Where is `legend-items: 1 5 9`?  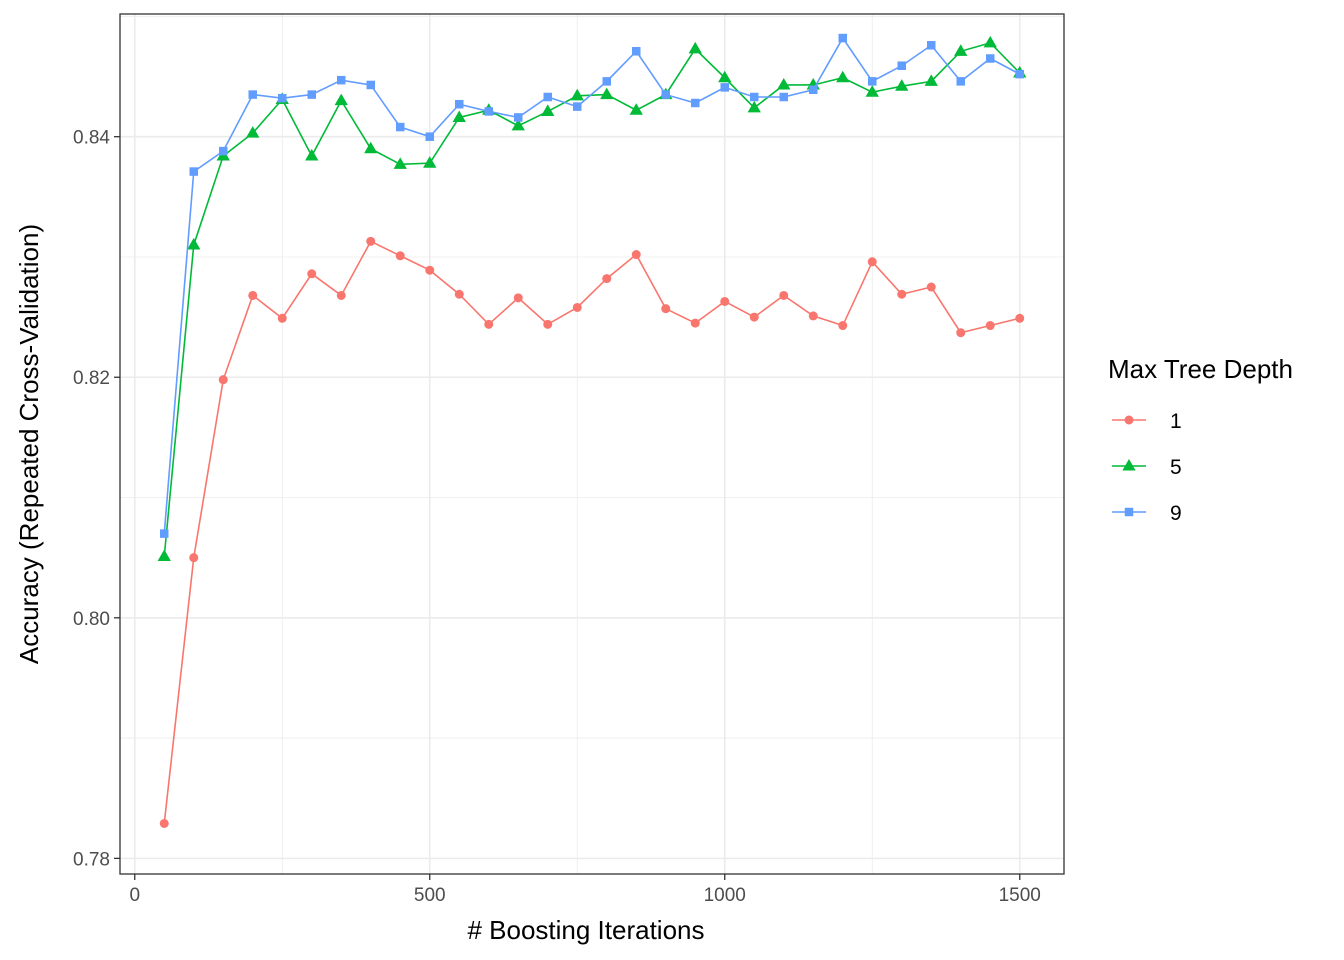
legend-items: 1 5 9 is located at coordinates (1147, 467).